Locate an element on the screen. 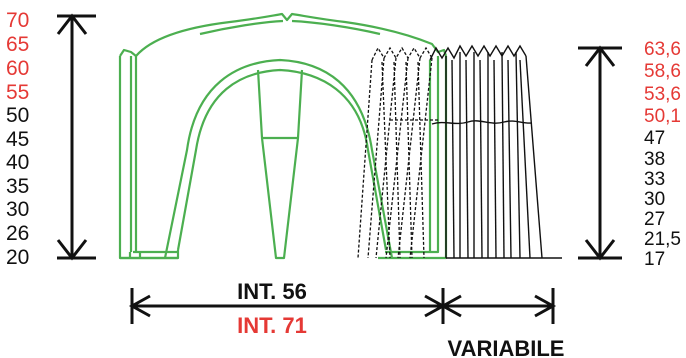 The width and height of the screenshot is (686, 358). variable-profiles is located at coordinates (495, 151).